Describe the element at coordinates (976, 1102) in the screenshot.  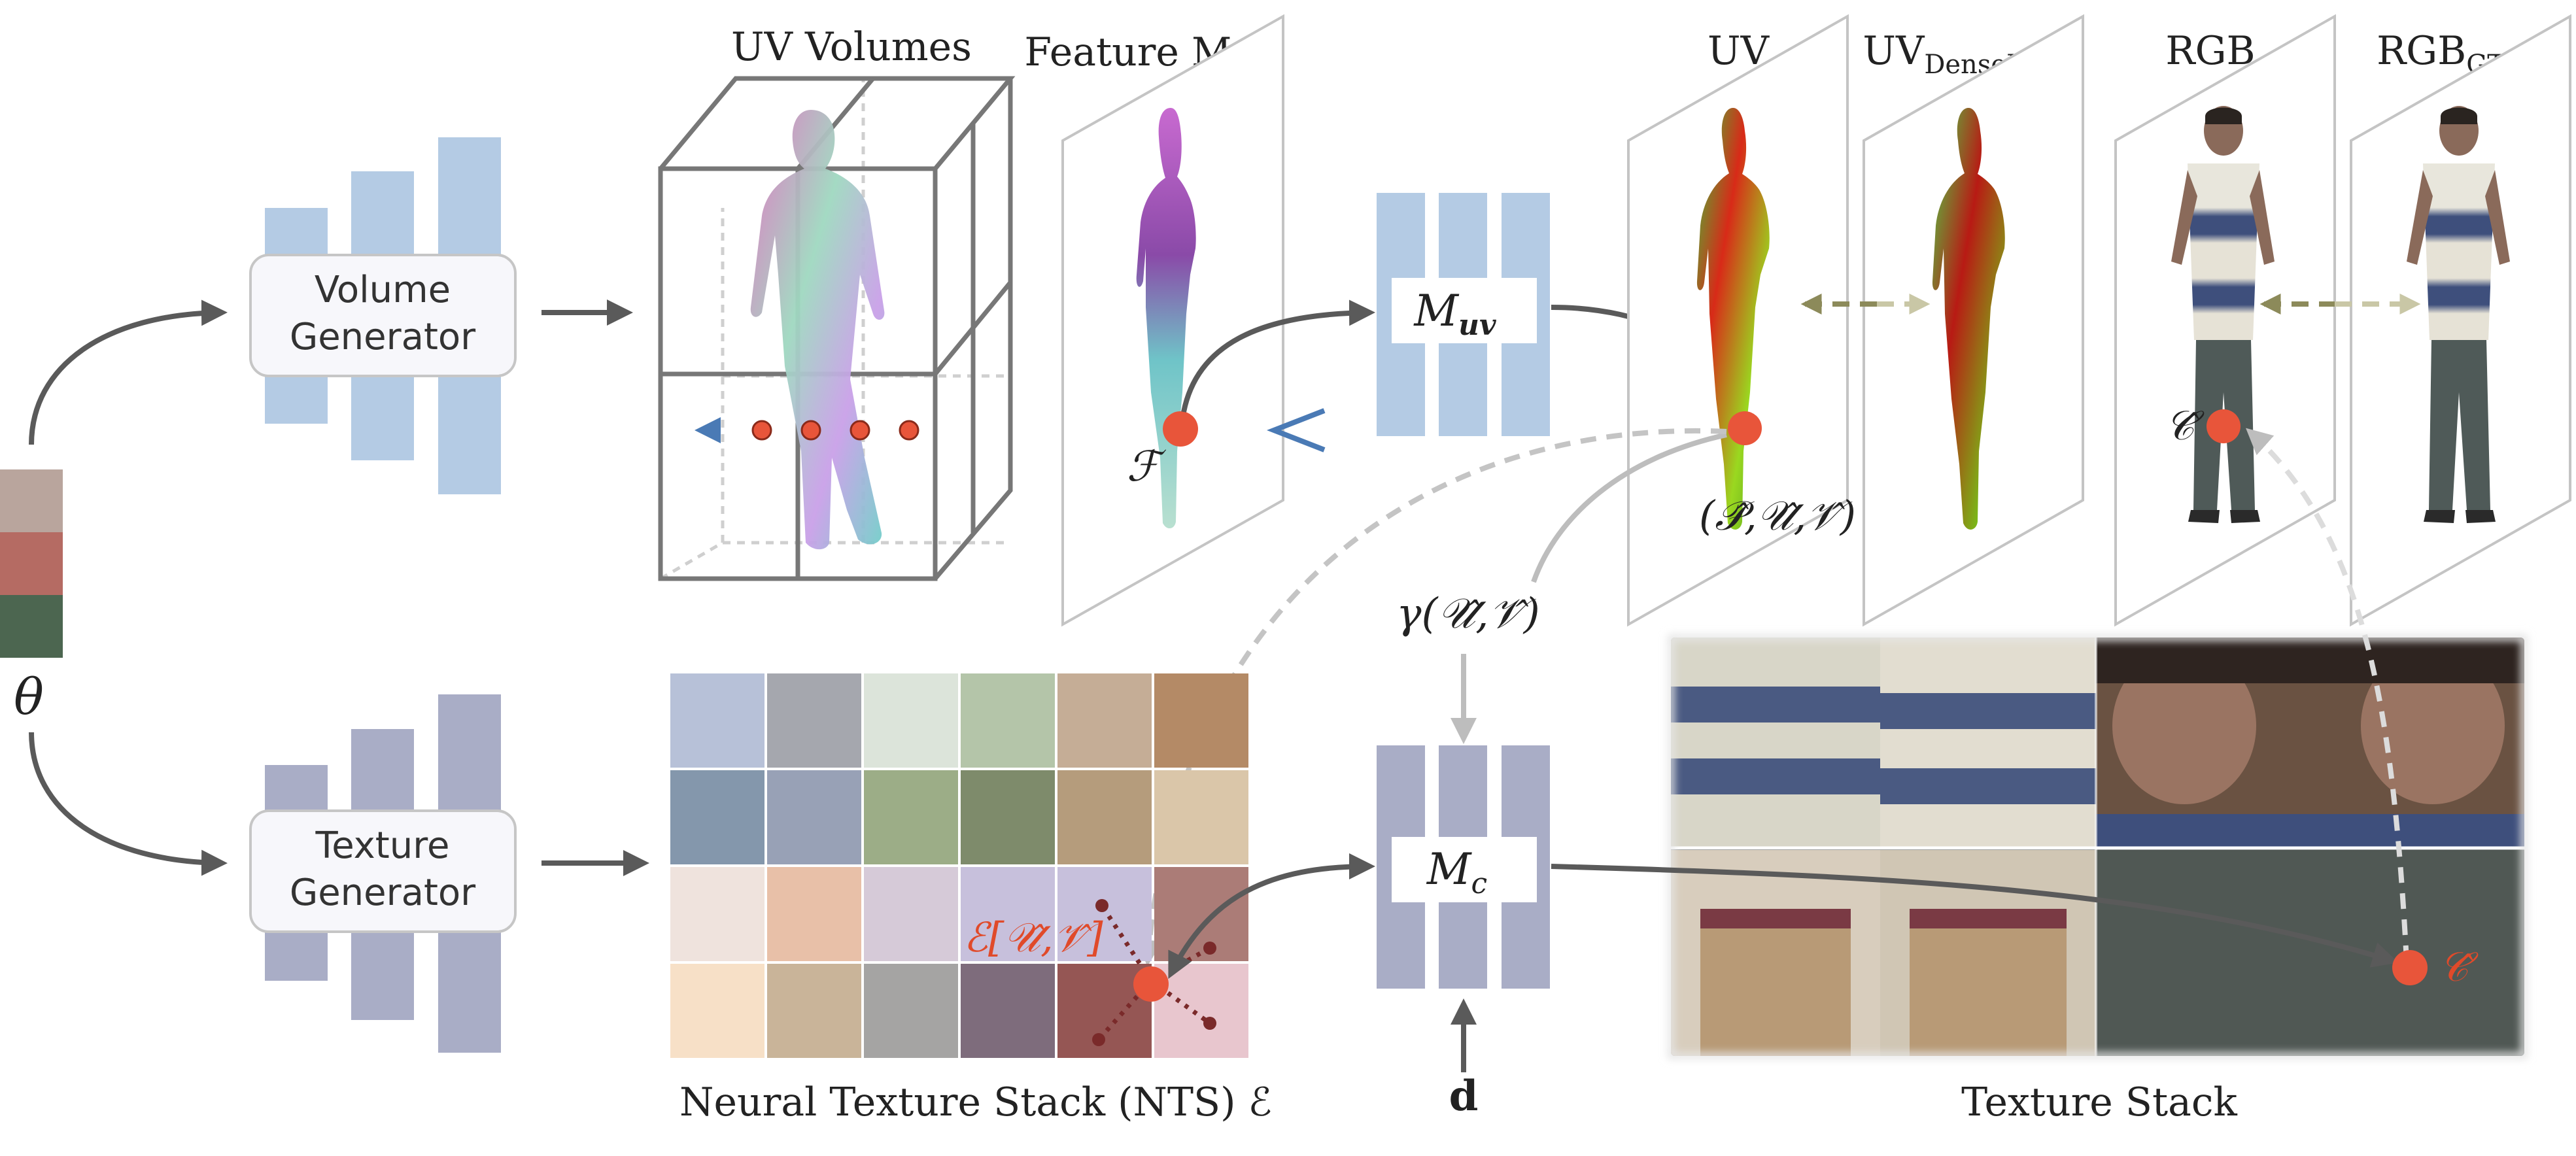
I see `nts-caption: Neural Texture Stack (NTS) ℰ` at that location.